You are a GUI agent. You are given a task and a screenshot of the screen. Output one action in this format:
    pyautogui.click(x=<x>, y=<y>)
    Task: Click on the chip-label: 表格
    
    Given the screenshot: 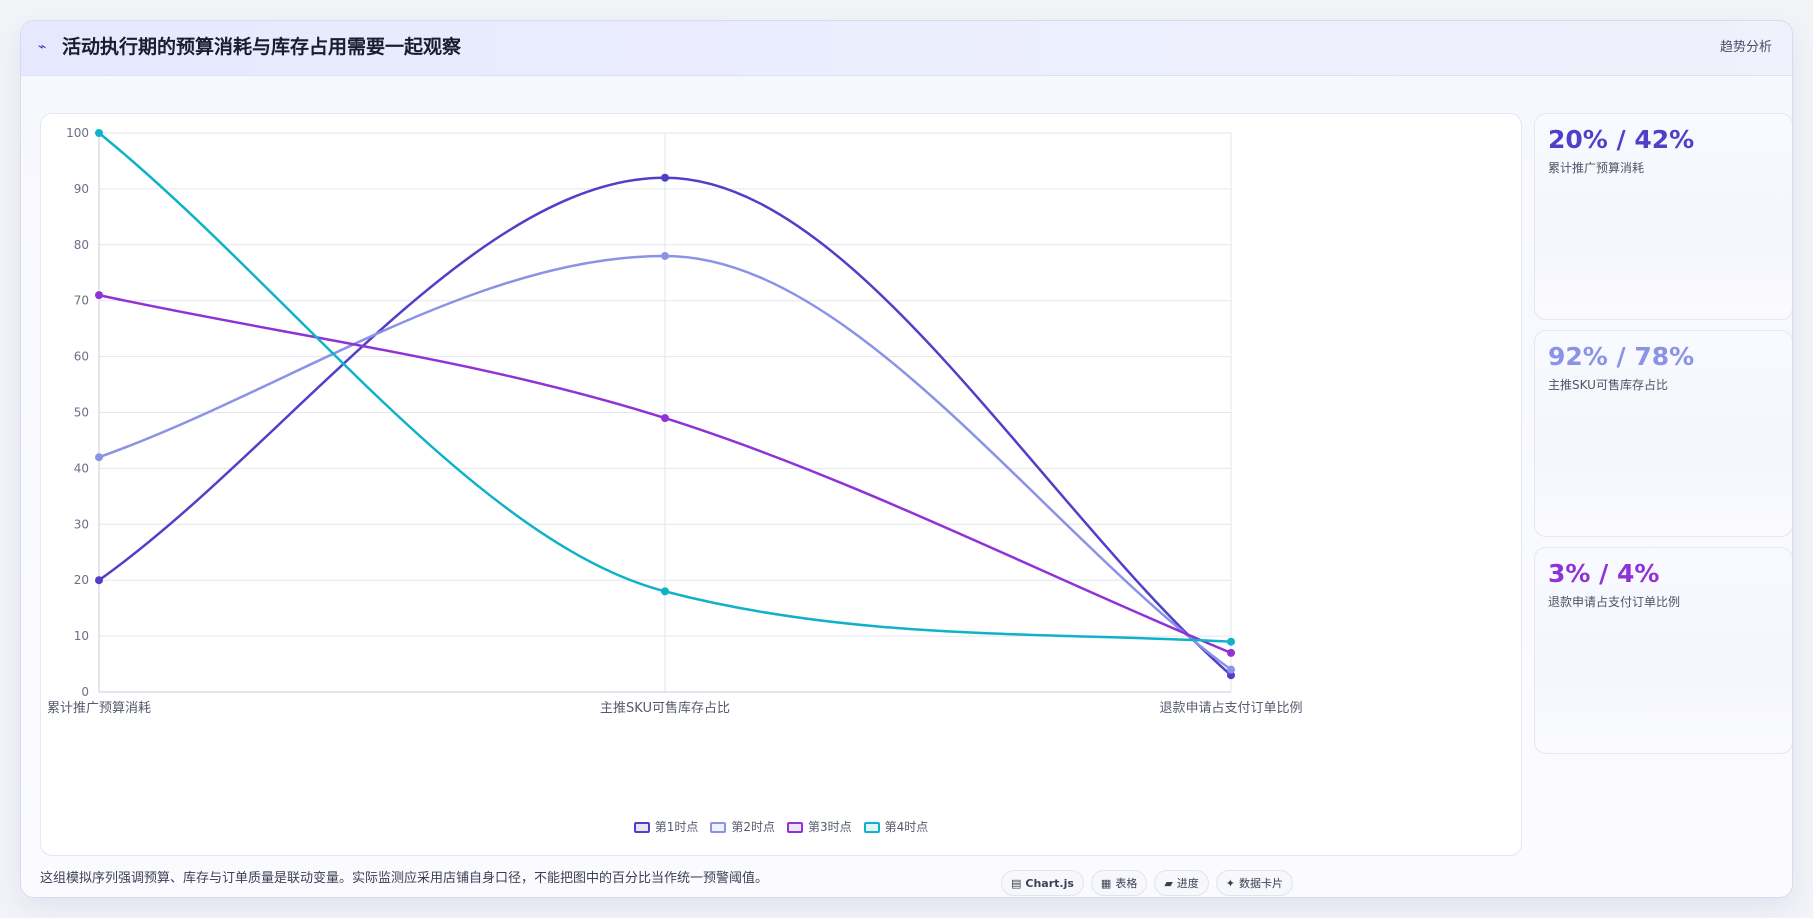 What is the action you would take?
    pyautogui.click(x=1126, y=883)
    